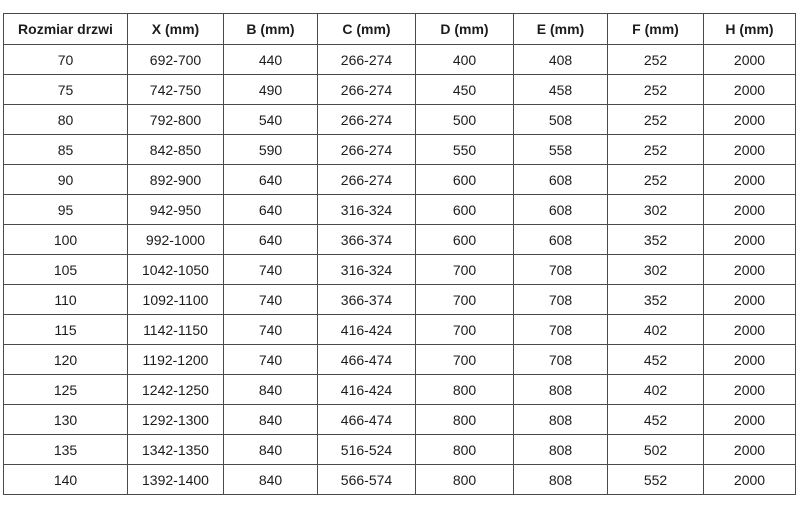  Describe the element at coordinates (175, 209) in the screenshot. I see `table-cell: 942-950` at that location.